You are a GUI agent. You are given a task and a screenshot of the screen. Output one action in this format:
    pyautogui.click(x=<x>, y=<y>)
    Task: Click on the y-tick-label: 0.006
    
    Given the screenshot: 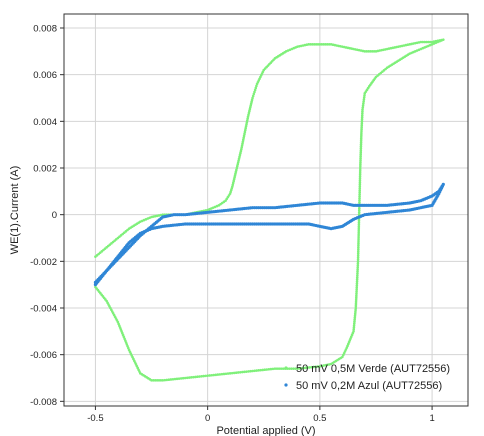 What is the action you would take?
    pyautogui.click(x=45, y=75)
    